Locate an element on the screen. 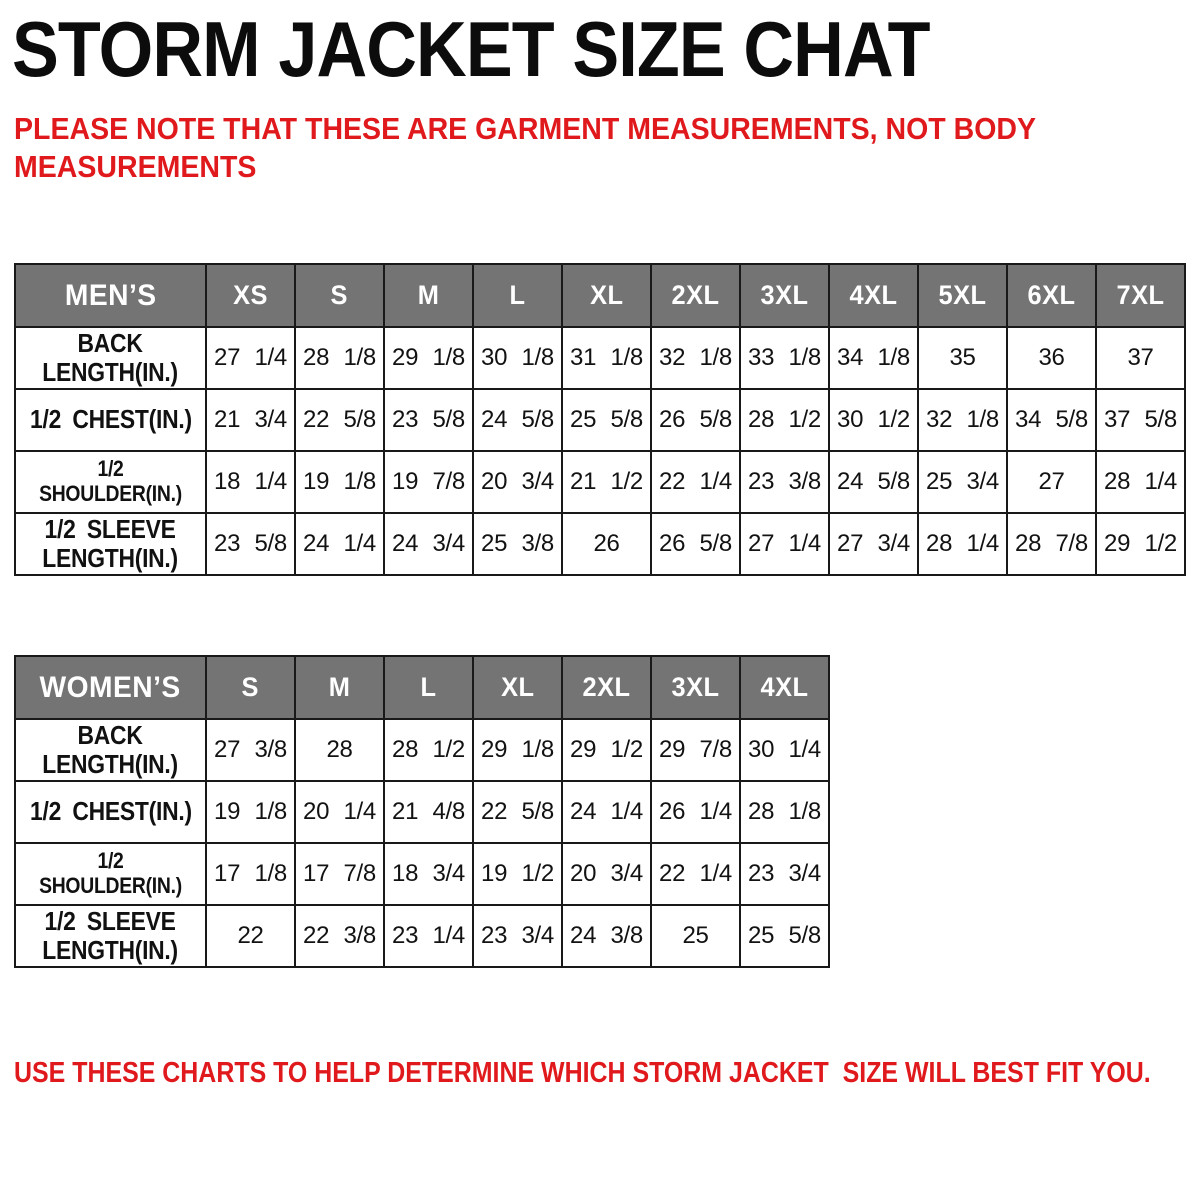 This screenshot has width=1200, height=1200. measurement-cell: 20 3/4 is located at coordinates (606, 874).